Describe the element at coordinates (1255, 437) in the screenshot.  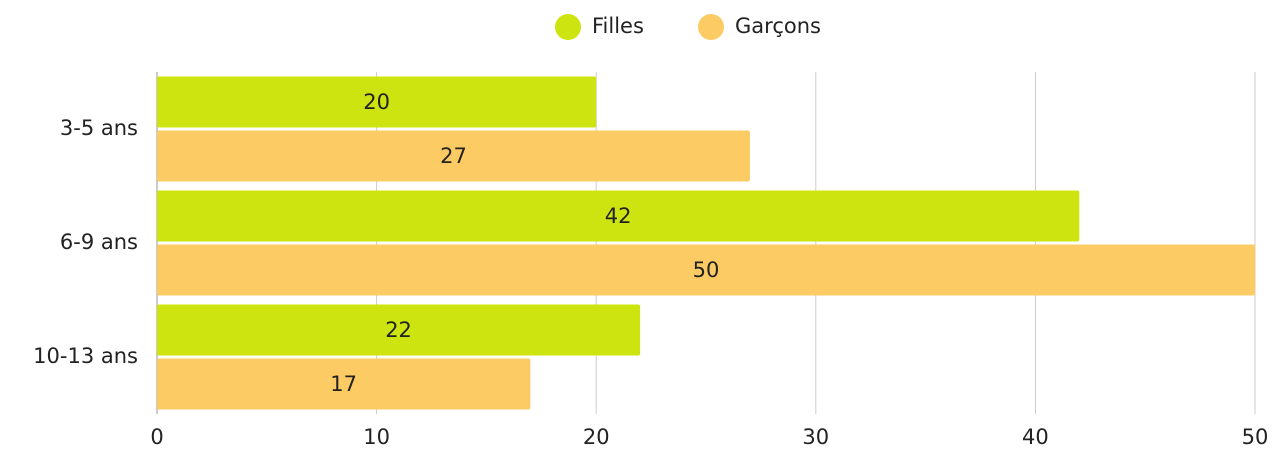
I see `x-tick-label: 50` at that location.